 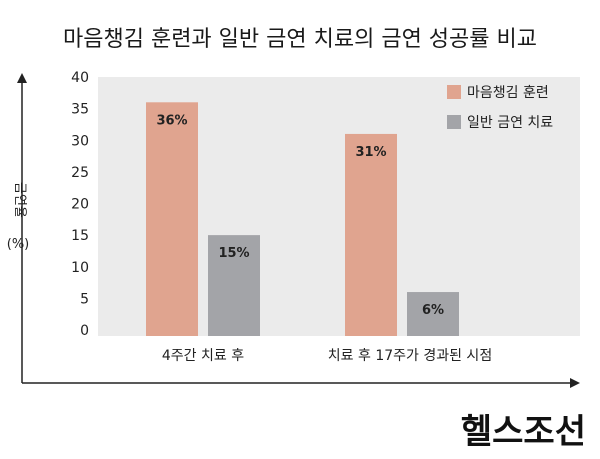 I want to click on y-tick-label: 0, so click(x=84, y=331).